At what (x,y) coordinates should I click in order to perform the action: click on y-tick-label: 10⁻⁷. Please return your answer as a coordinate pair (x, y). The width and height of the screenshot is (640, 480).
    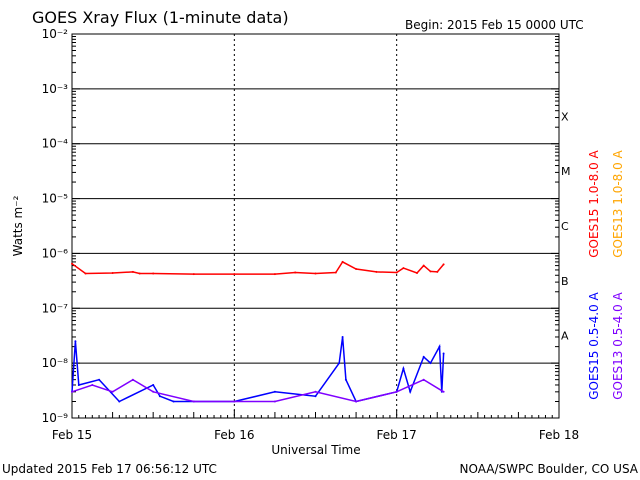
    Looking at the image, I should click on (55, 308).